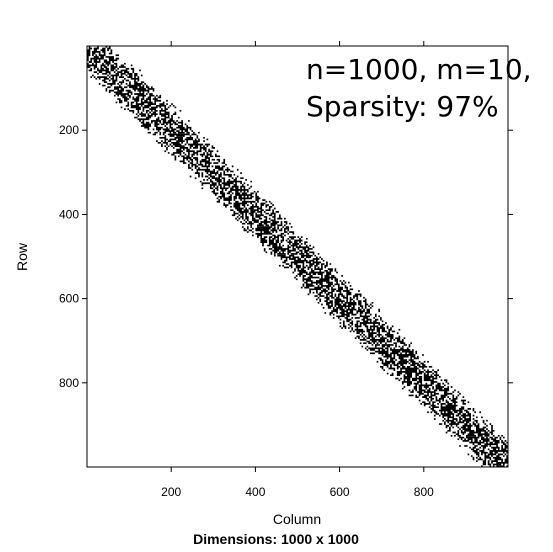 The width and height of the screenshot is (553, 552). Describe the element at coordinates (69, 299) in the screenshot. I see `y-tick-label: 600` at that location.